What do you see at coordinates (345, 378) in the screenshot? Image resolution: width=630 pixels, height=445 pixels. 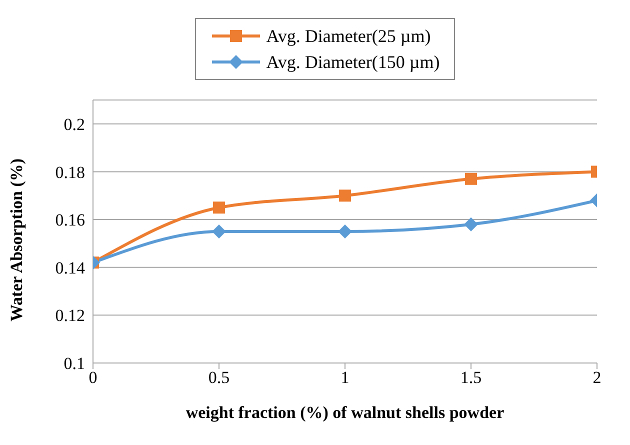 I see `x-tick-label: 1` at bounding box center [345, 378].